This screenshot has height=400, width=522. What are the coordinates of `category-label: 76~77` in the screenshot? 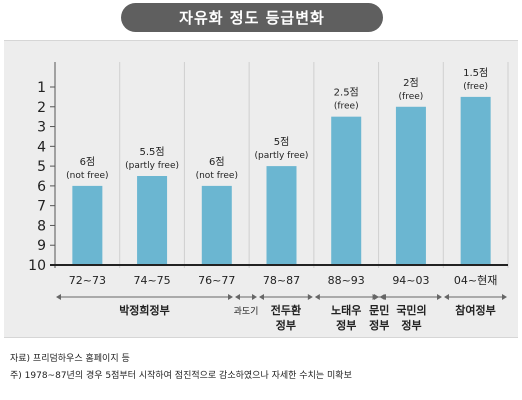 It's located at (216, 280).